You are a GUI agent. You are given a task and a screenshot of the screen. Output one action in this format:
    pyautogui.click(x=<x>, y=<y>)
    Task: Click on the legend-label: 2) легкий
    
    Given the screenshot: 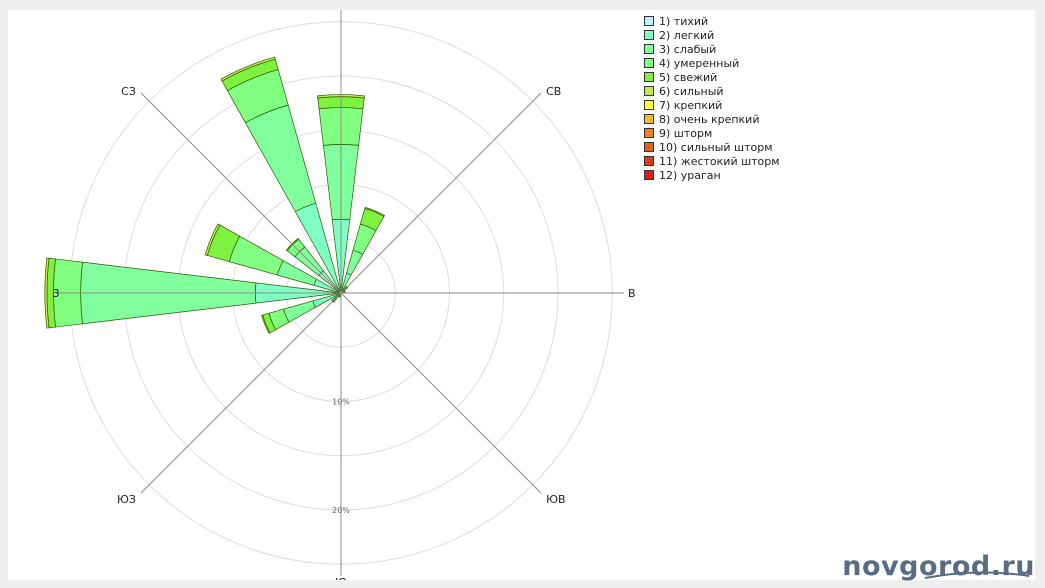 What is the action you would take?
    pyautogui.click(x=687, y=35)
    